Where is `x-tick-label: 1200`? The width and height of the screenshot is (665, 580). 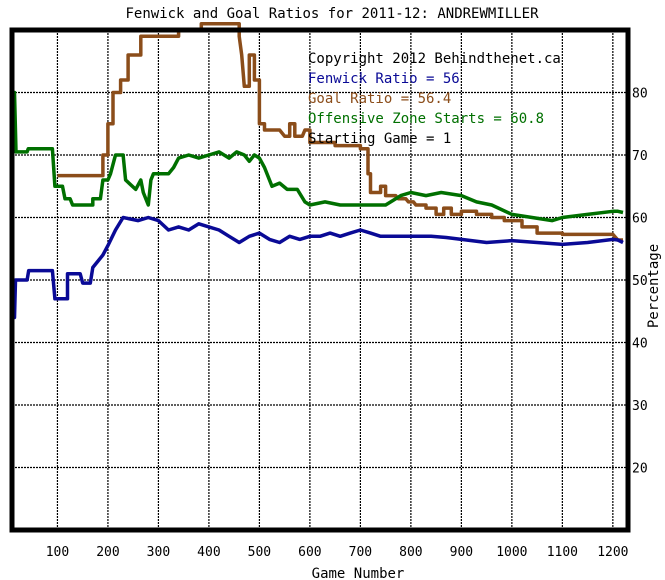
x-tick-label: 1200 is located at coordinates (612, 552).